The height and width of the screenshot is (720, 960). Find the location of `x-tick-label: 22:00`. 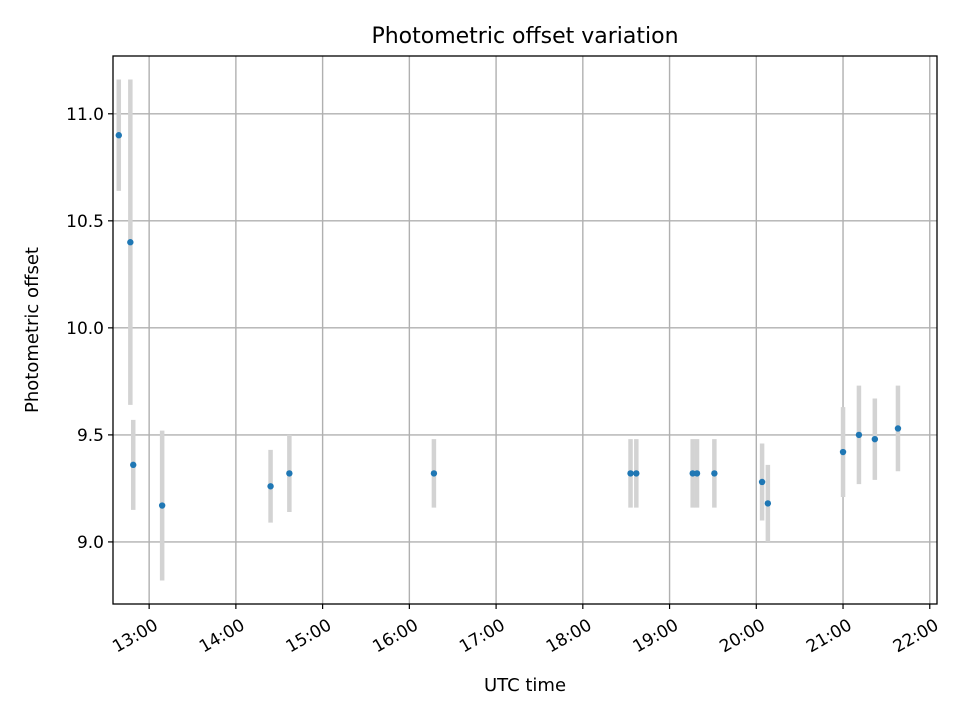

x-tick-label: 22:00 is located at coordinates (916, 636).